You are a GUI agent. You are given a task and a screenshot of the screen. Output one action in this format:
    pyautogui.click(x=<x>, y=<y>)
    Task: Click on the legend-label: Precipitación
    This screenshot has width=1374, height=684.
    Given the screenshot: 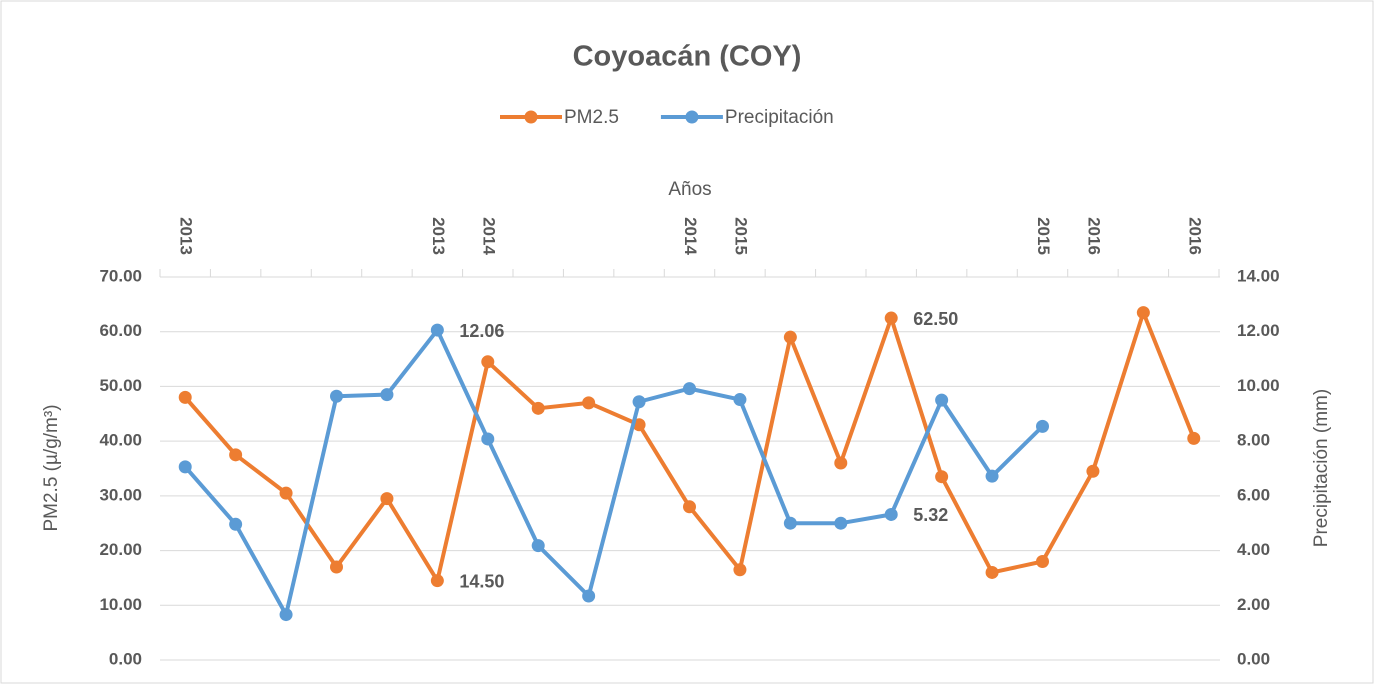 What is the action you would take?
    pyautogui.click(x=779, y=117)
    